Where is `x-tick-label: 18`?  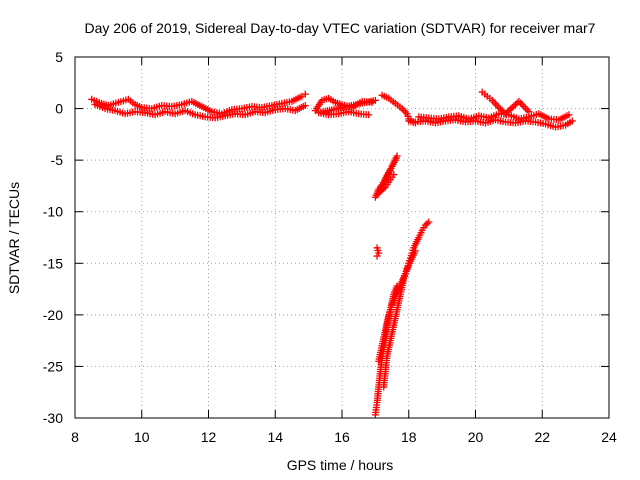 x-tick-label: 18 is located at coordinates (409, 437).